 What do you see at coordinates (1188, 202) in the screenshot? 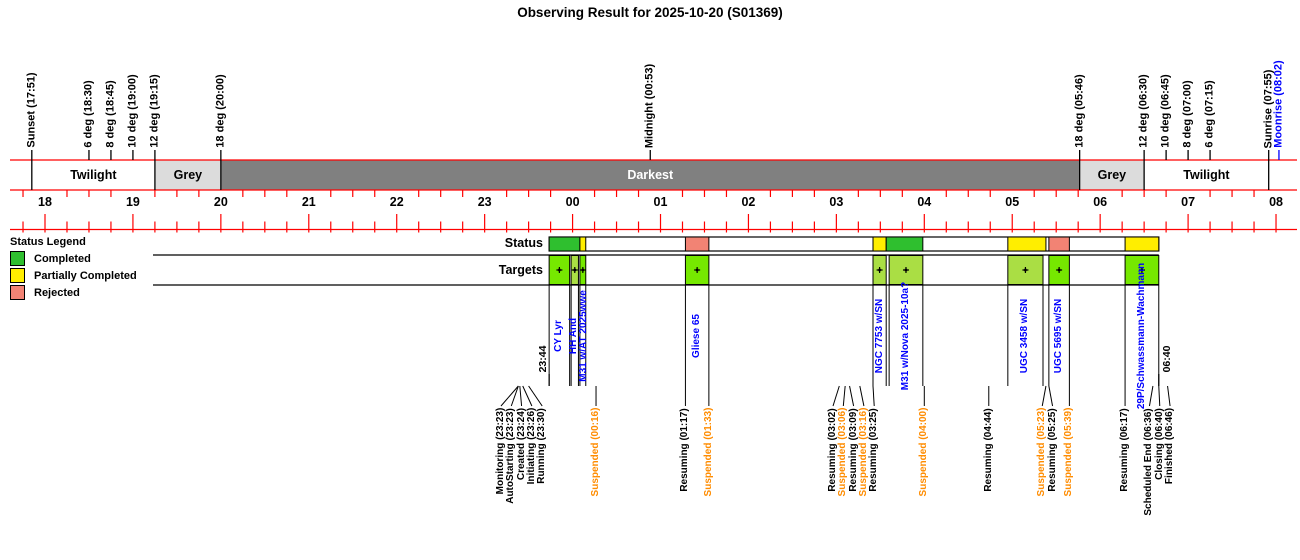
I see `hour-label-07: 07` at bounding box center [1188, 202].